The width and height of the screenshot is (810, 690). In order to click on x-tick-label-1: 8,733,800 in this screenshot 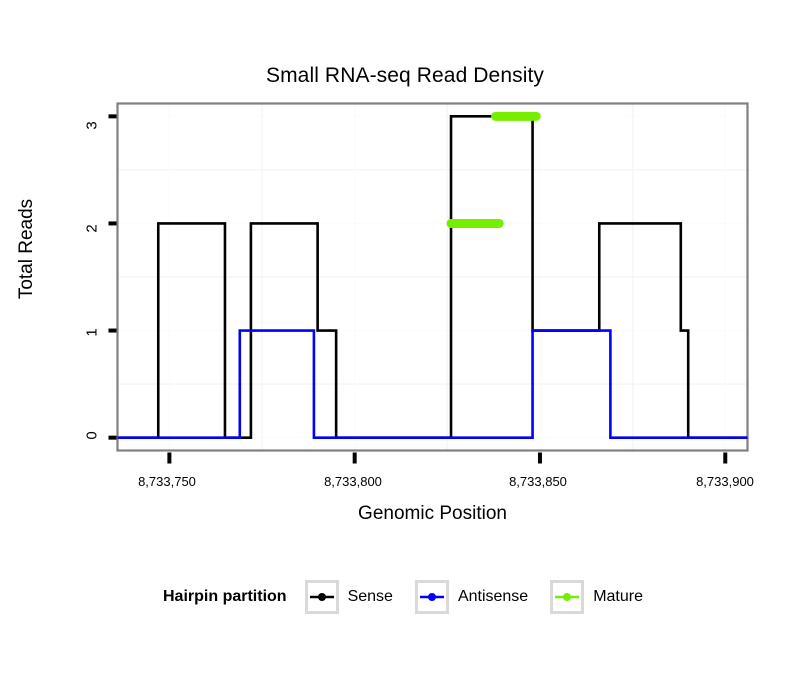, I will do `click(353, 481)`.